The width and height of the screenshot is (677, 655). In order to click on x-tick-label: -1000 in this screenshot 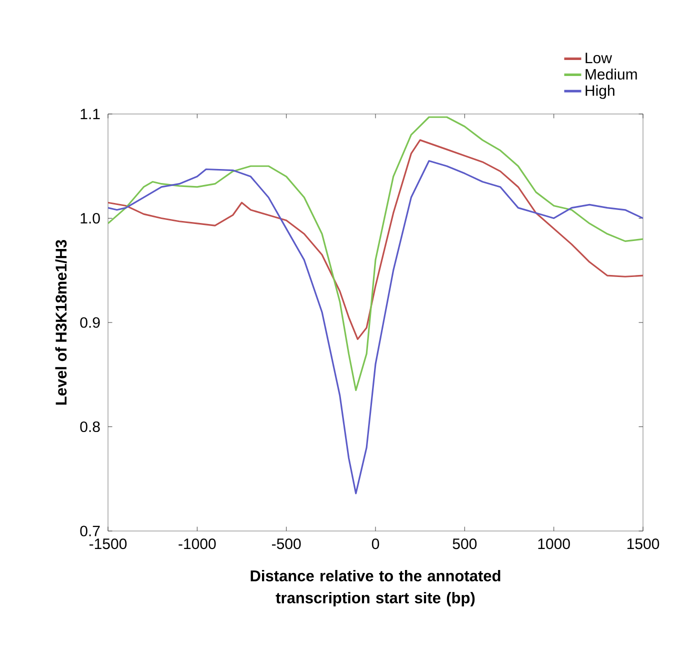, I will do `click(197, 544)`.